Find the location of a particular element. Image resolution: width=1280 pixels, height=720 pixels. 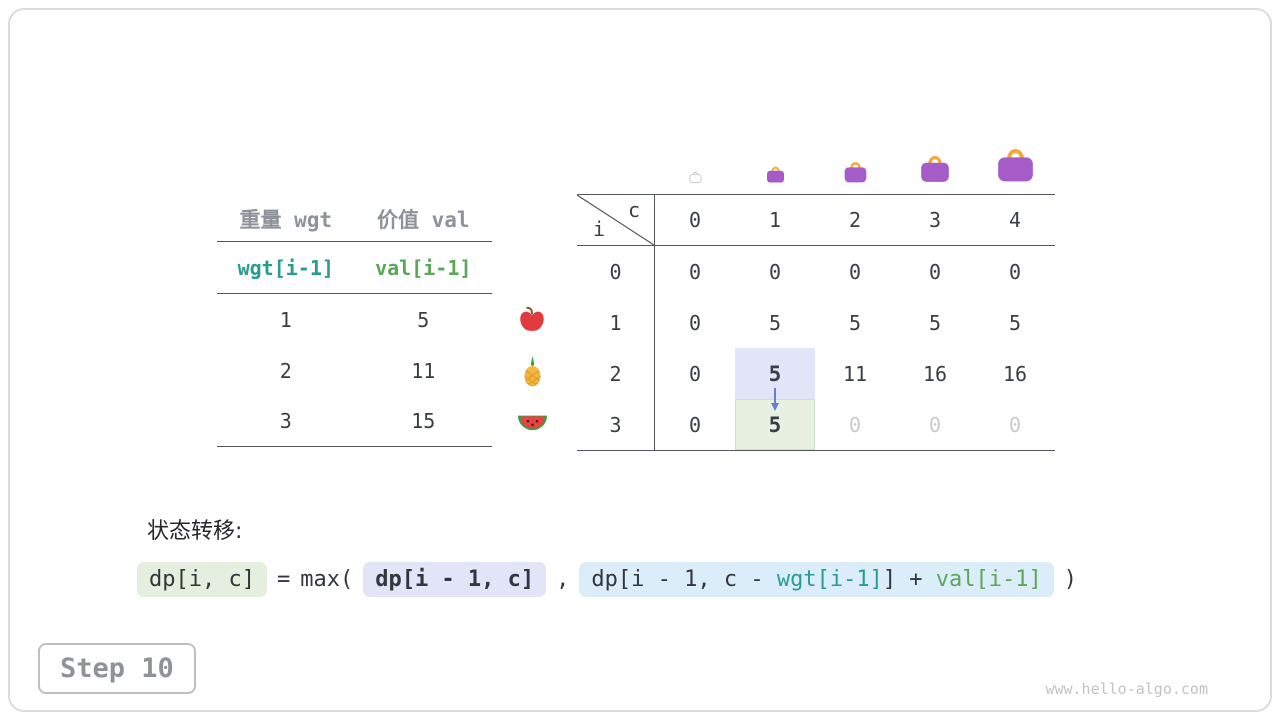

dp-row-header: 2 is located at coordinates (616, 373).